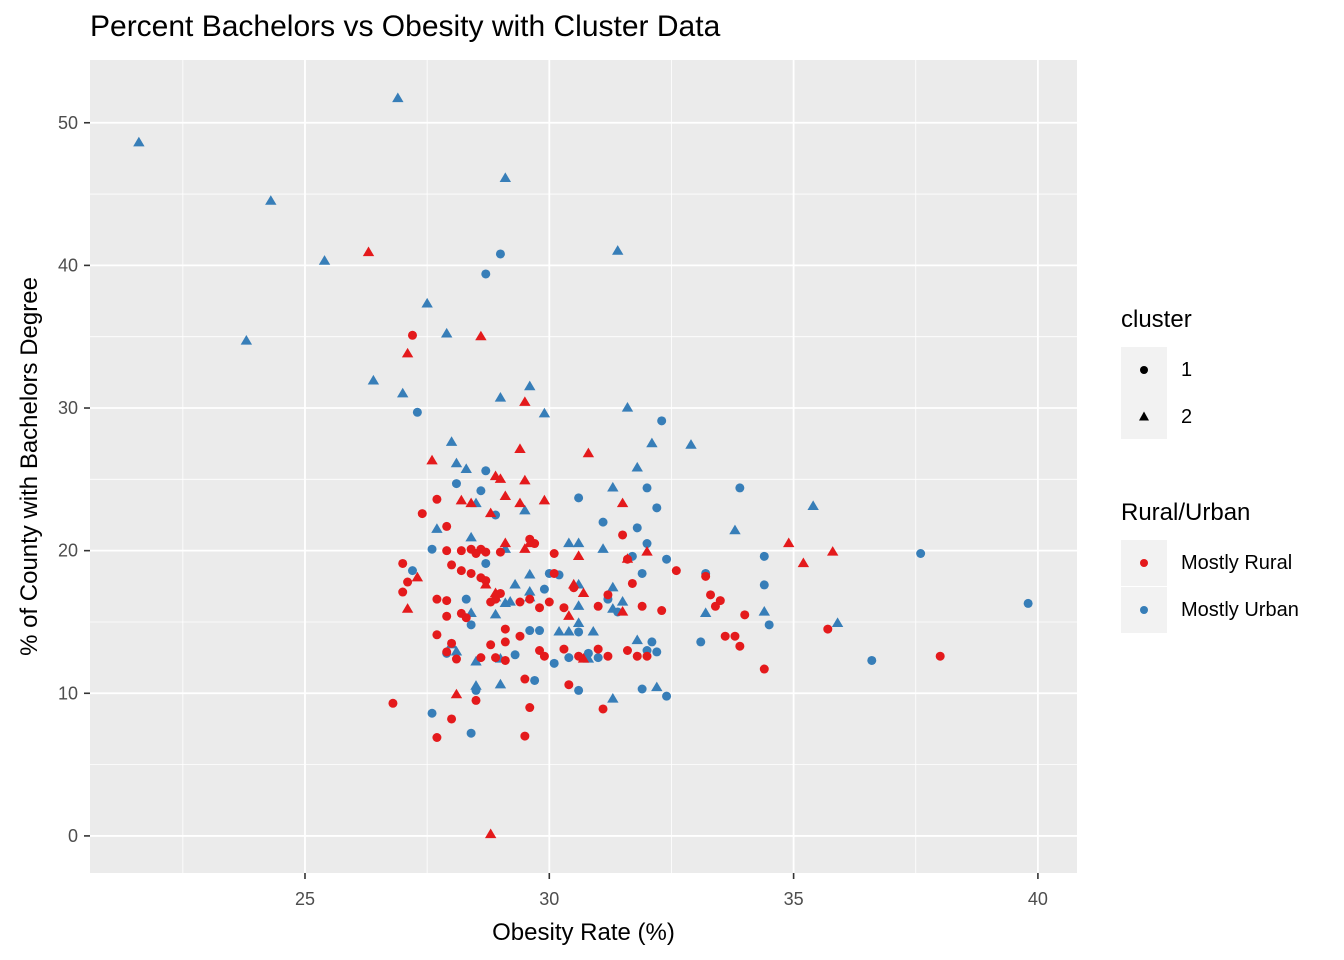 The width and height of the screenshot is (1344, 960). What do you see at coordinates (68, 551) in the screenshot?
I see `y-tick-label: 20` at bounding box center [68, 551].